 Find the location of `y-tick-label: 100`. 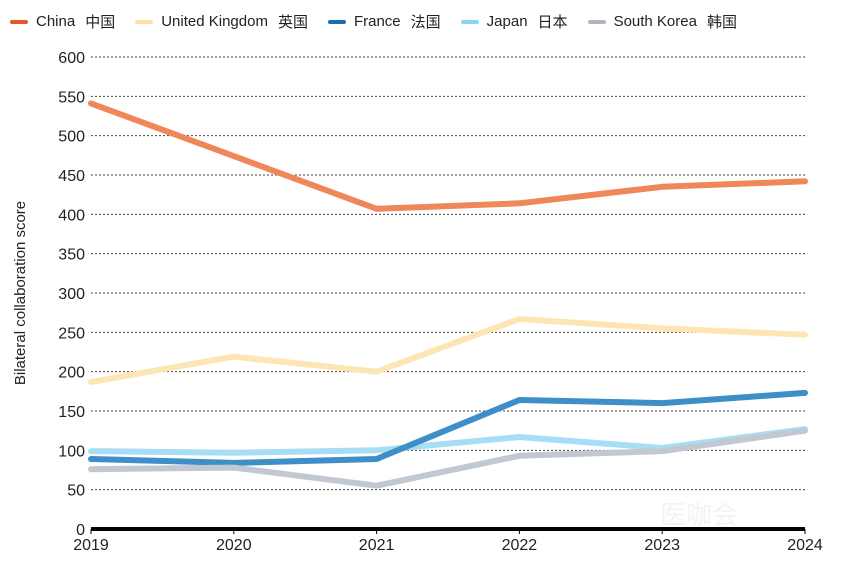

y-tick-label: 100 is located at coordinates (71, 451).